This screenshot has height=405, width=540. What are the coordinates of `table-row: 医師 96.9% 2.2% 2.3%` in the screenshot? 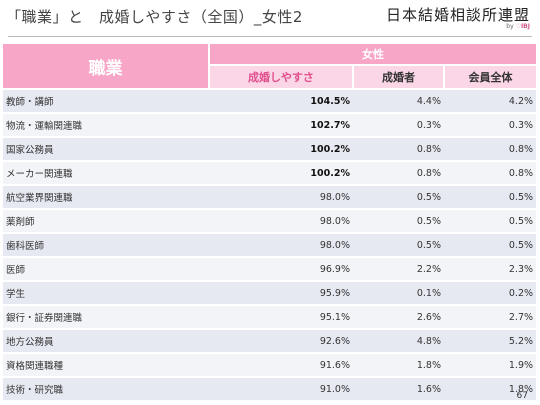 It's located at (270, 268).